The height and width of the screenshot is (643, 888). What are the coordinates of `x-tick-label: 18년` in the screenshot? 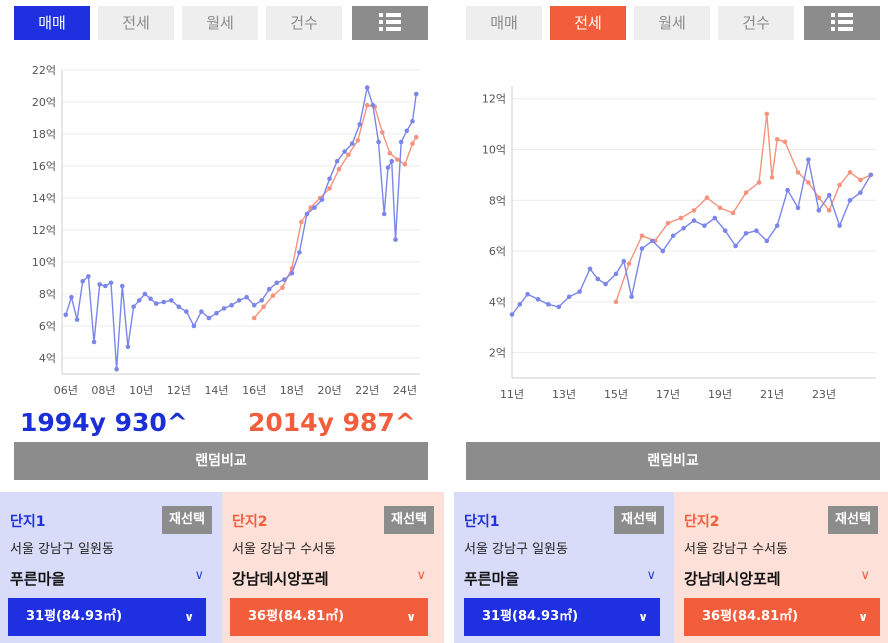 It's located at (292, 390).